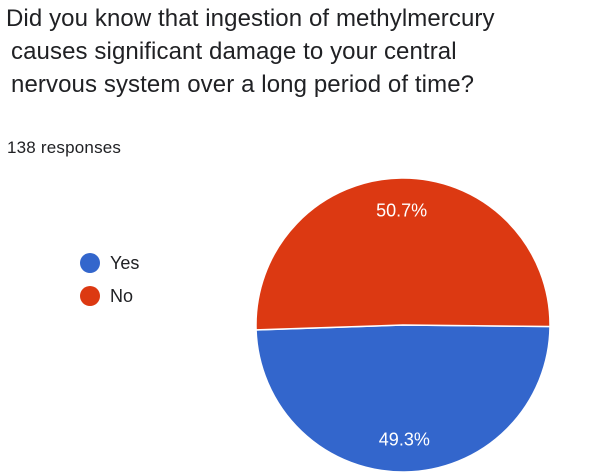 This screenshot has height=472, width=591. Describe the element at coordinates (90, 295) in the screenshot. I see `legend-swatch-no` at that location.